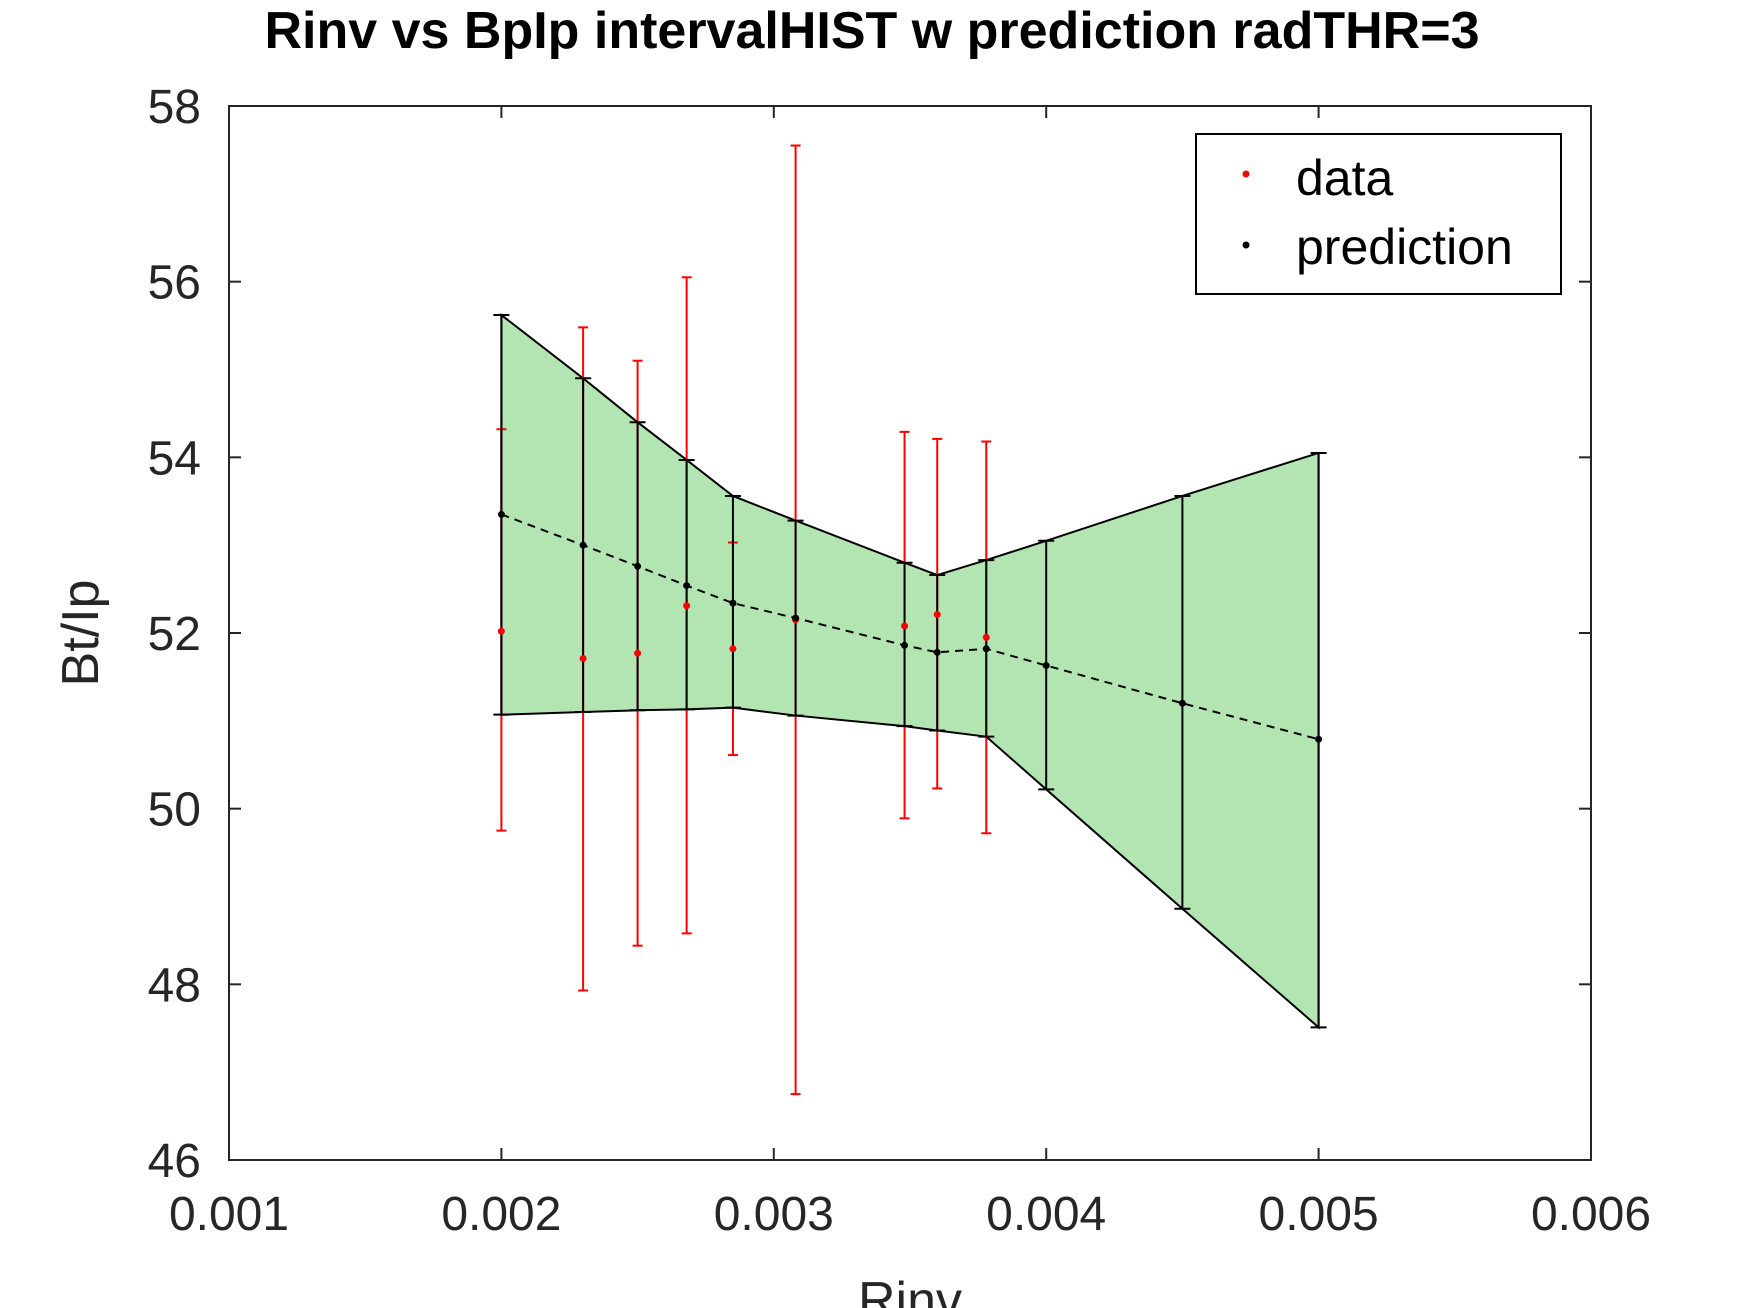 The width and height of the screenshot is (1744, 1308). I want to click on y-tick-label: 54, so click(174, 458).